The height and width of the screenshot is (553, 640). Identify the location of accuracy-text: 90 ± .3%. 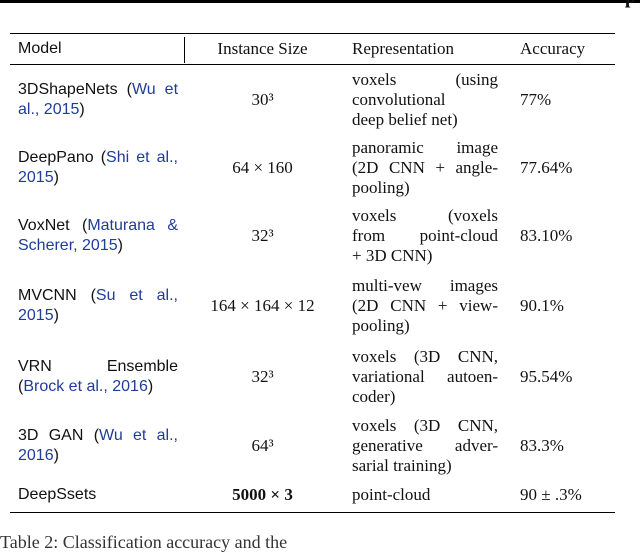
(551, 494).